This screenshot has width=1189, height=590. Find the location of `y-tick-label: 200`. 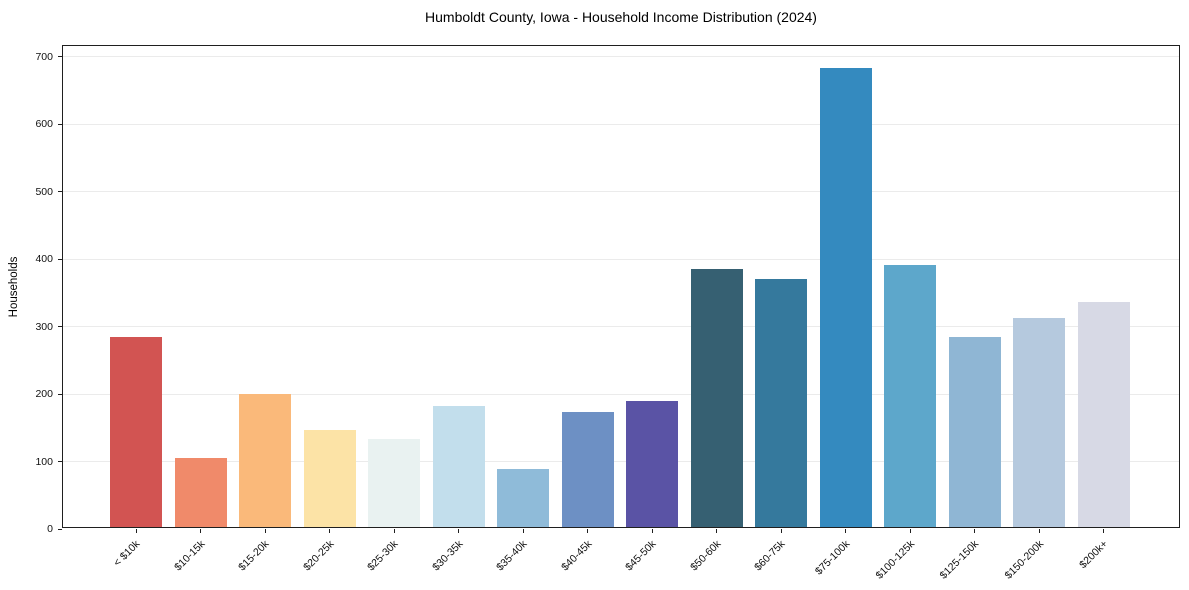

y-tick-label: 200 is located at coordinates (44, 394).